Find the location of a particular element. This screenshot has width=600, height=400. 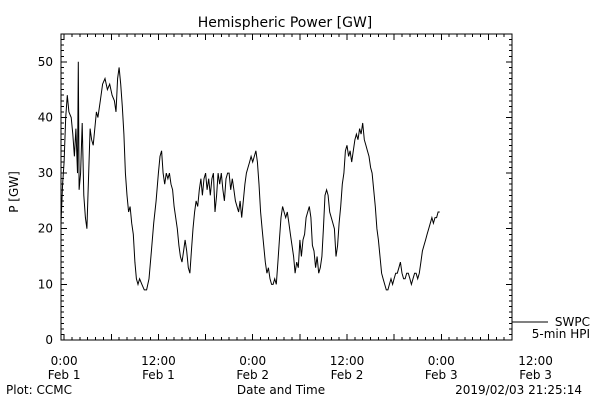

x-axis-label: Date and Time is located at coordinates (281, 390).